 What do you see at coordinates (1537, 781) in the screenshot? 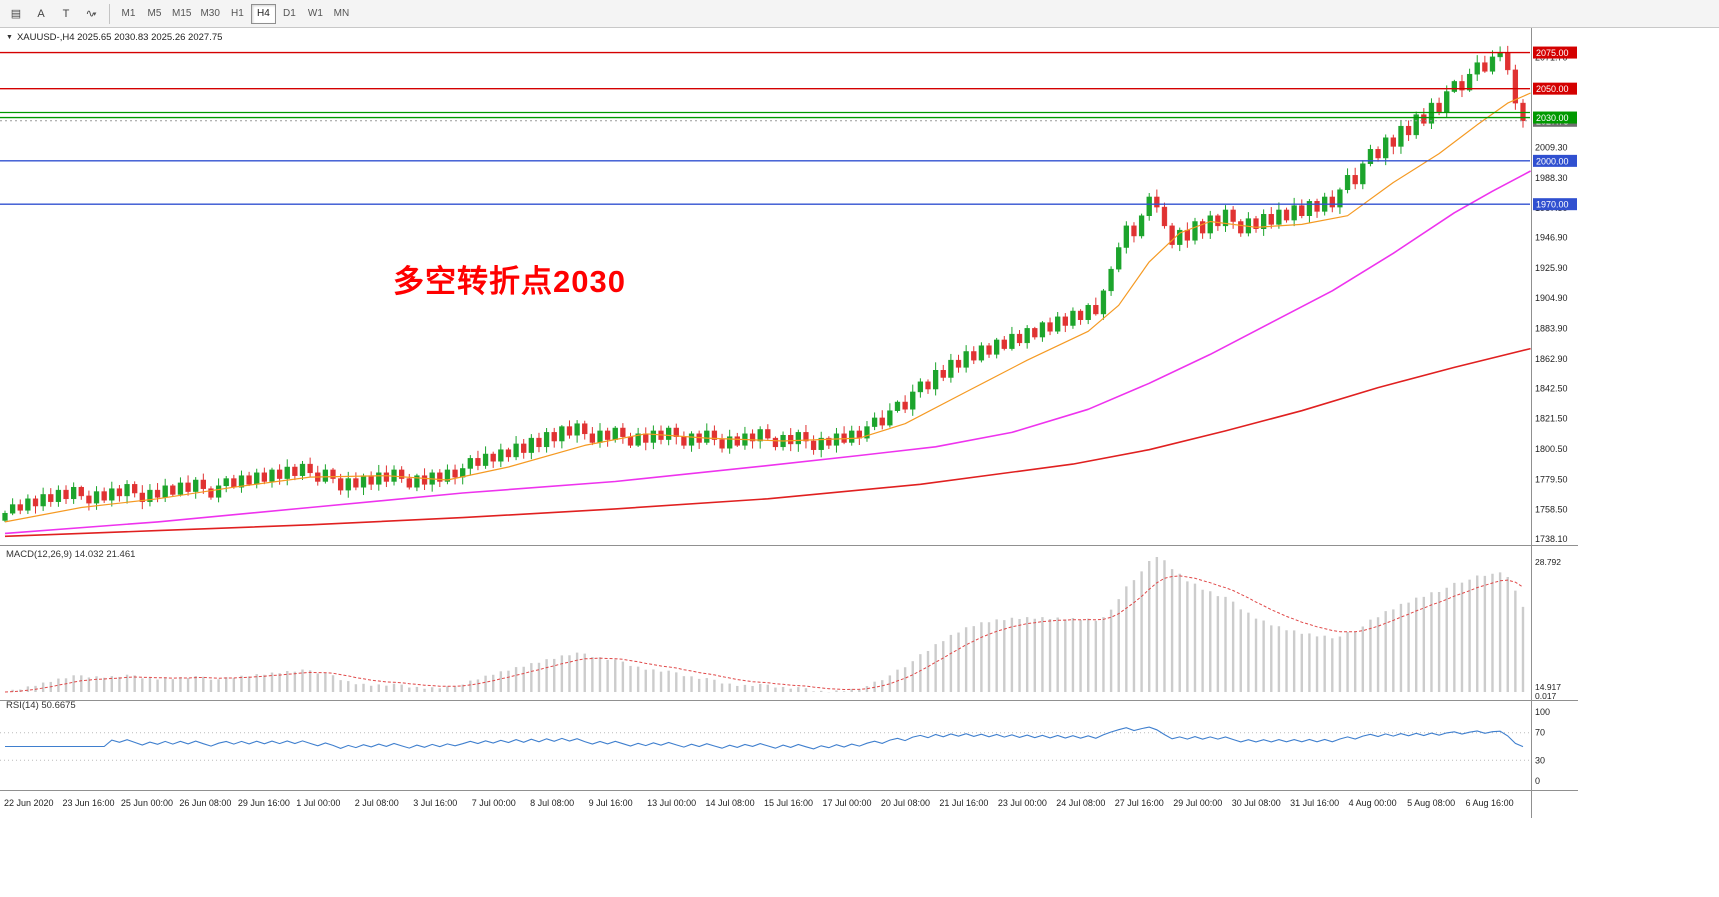
I see `svg-text: 0` at bounding box center [1537, 781].